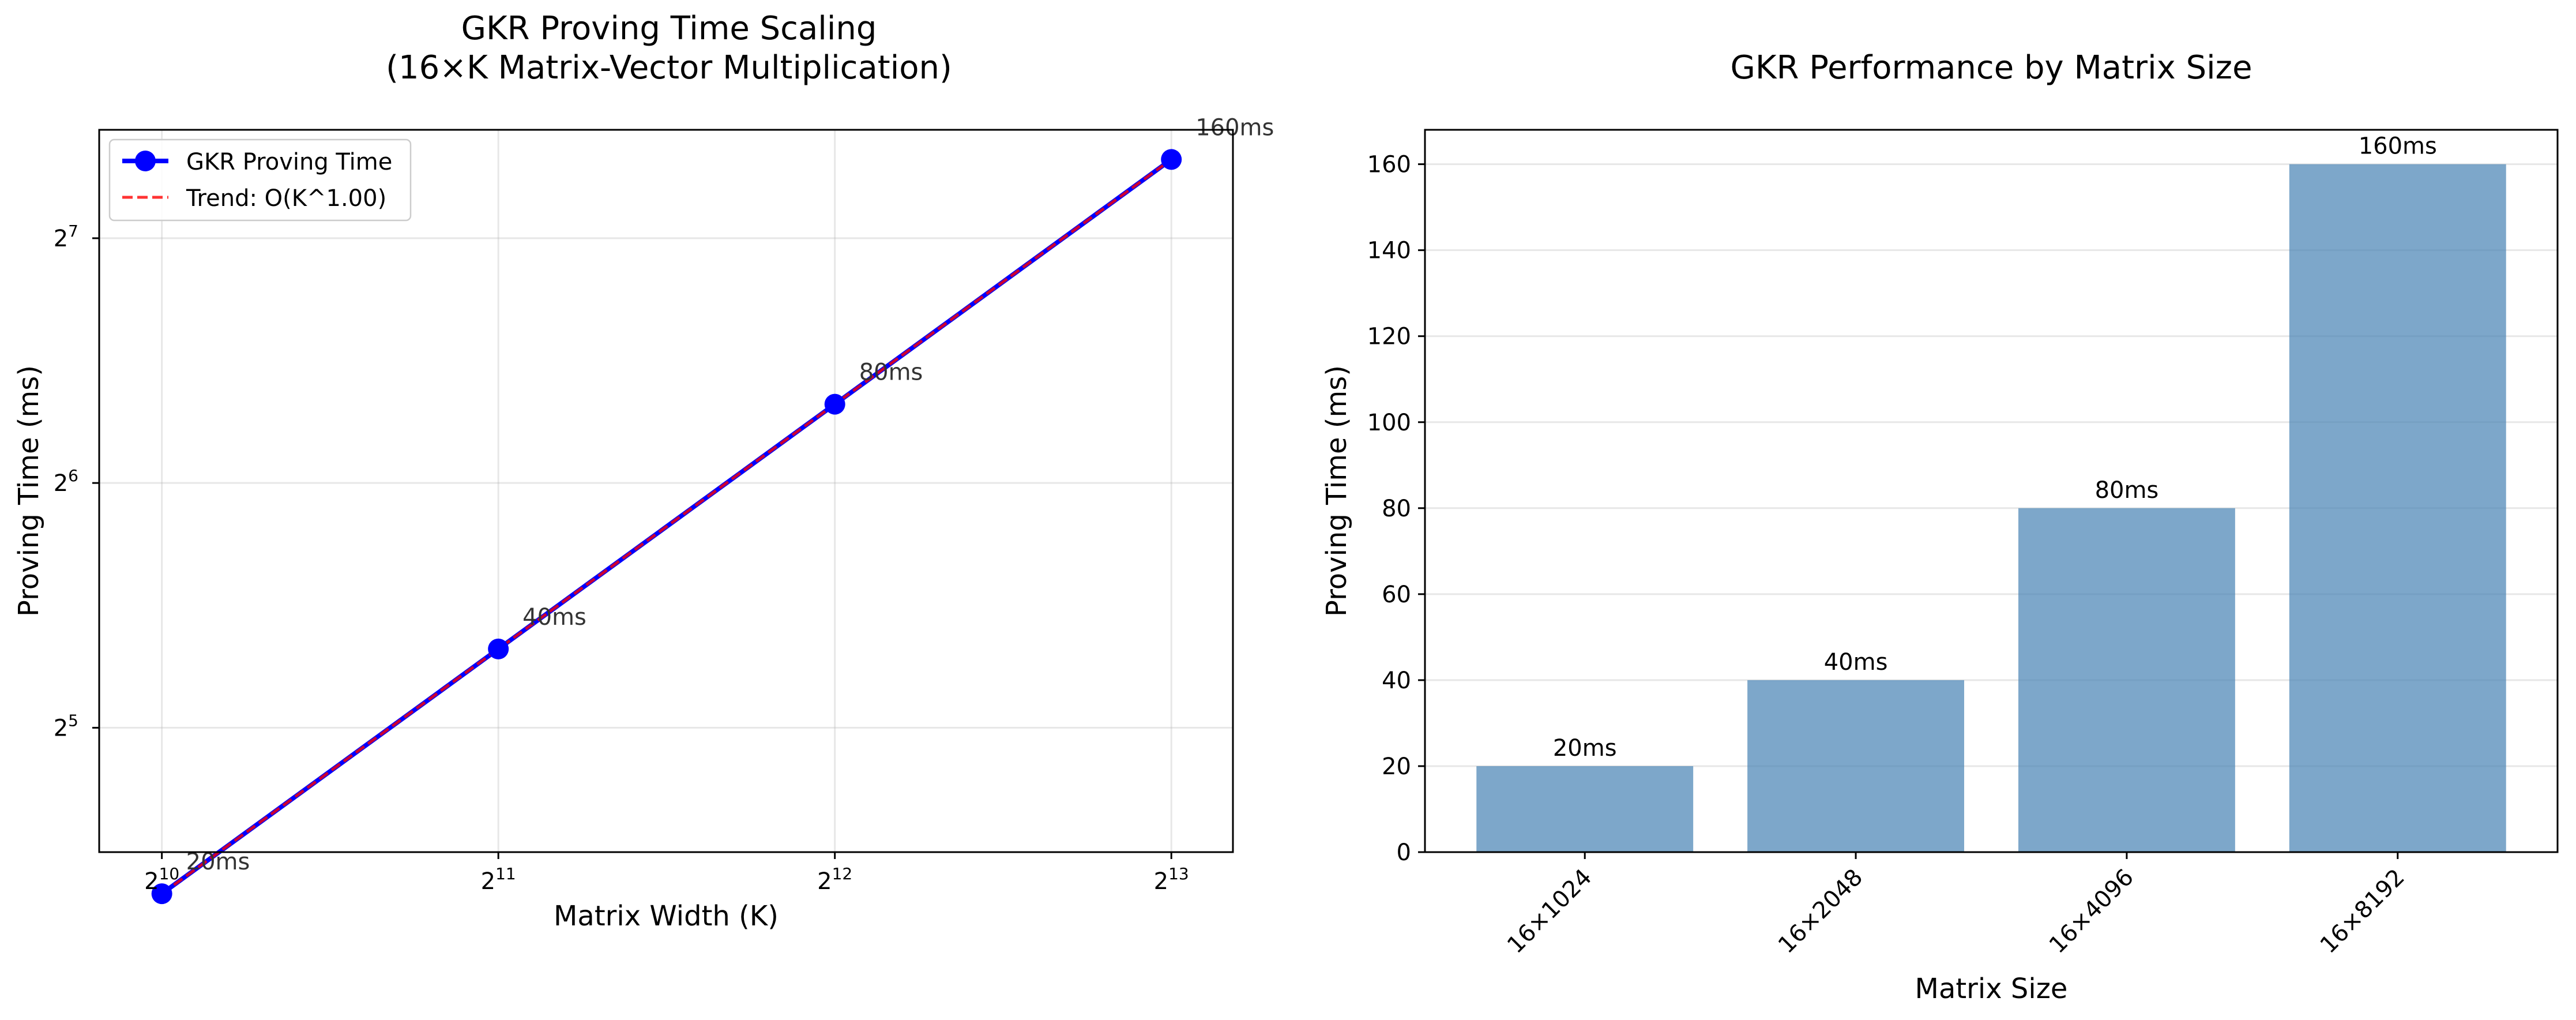  I want to click on legend-entry-trend: Trend: O(K^1.00), so click(254, 198).